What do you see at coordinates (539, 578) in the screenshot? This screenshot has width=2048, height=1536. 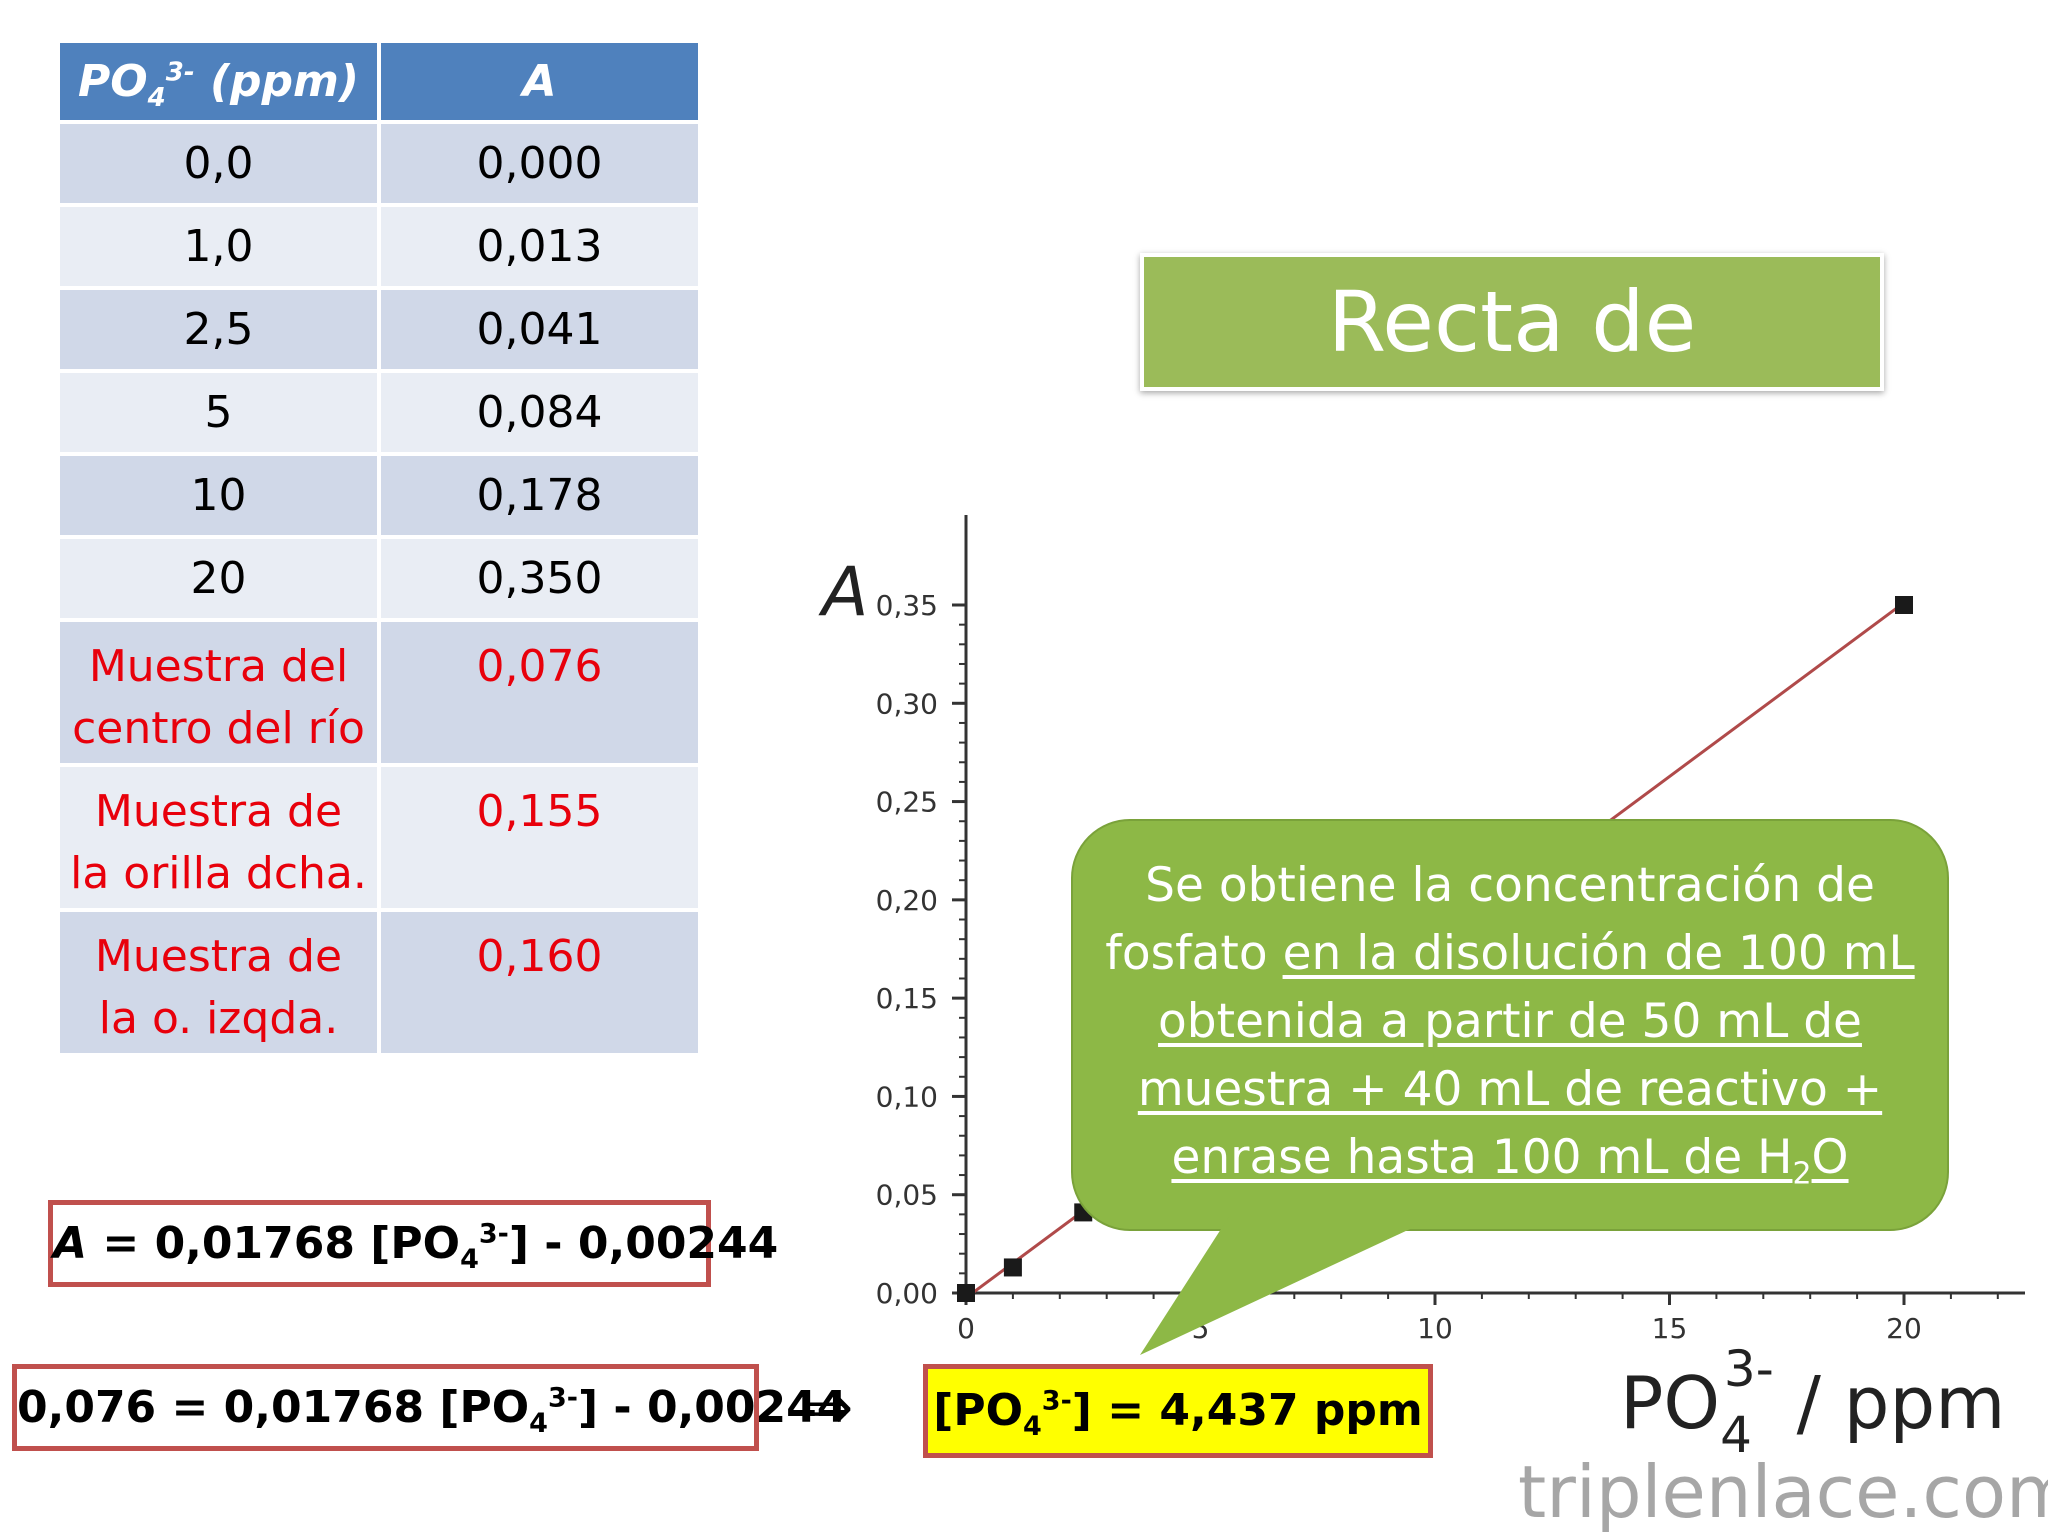 I see `cell-absorbance: 0,350` at bounding box center [539, 578].